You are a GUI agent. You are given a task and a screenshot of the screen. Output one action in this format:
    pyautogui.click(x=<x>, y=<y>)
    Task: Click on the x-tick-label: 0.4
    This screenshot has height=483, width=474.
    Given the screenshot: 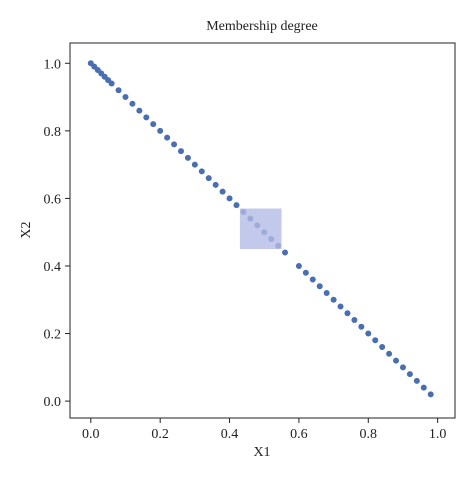 What is the action you would take?
    pyautogui.click(x=230, y=434)
    